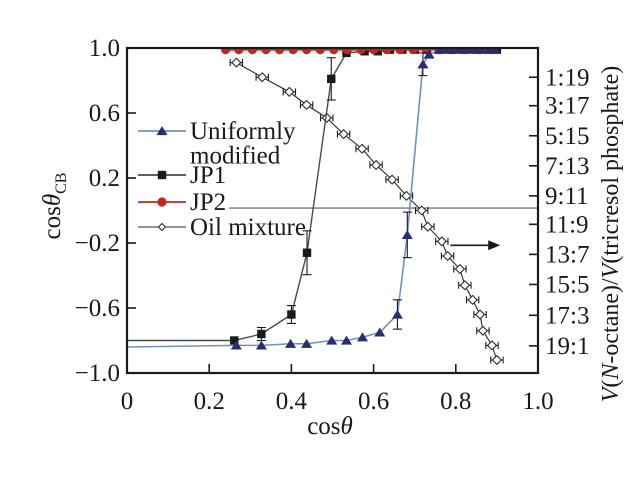 This screenshot has width=642, height=483. What do you see at coordinates (97, 373) in the screenshot?
I see `left-tick-label: −1.0` at bounding box center [97, 373].